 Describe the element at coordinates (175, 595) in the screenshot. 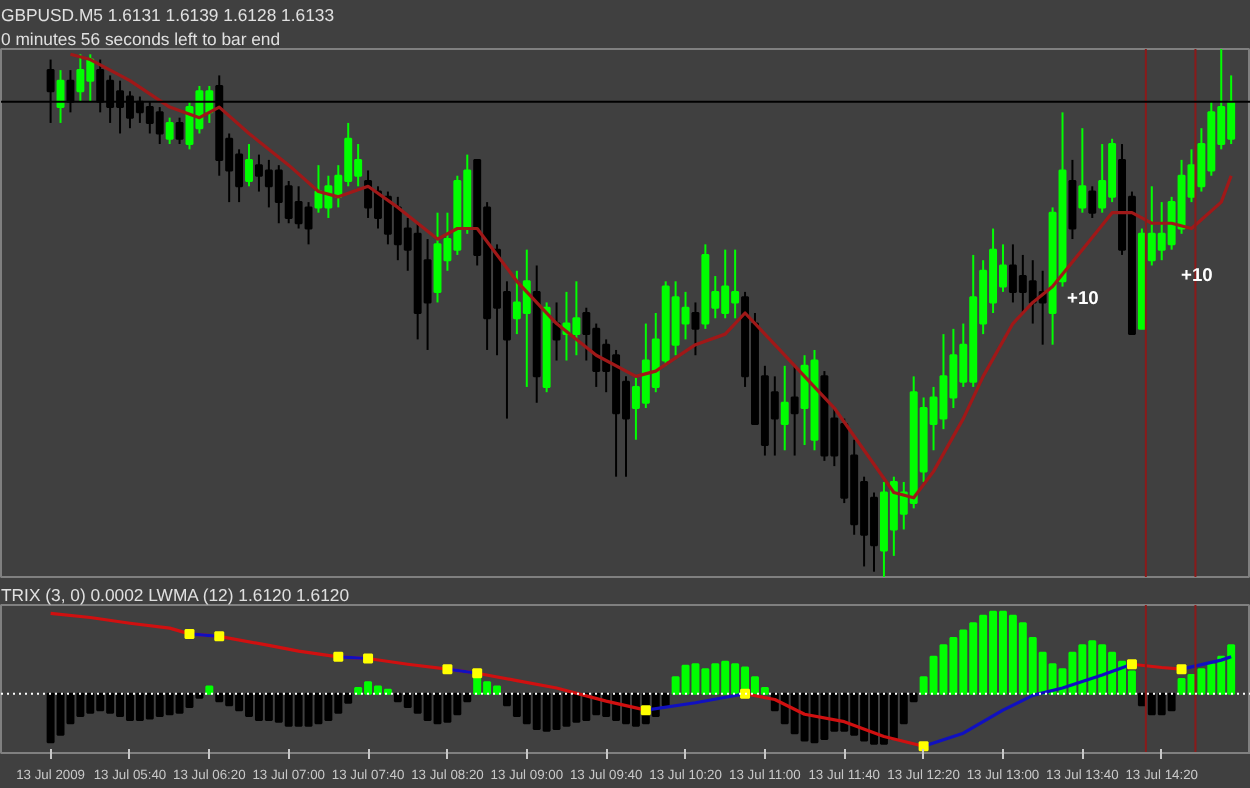

I see `chart-title: TRIX (3, 0) 0.0002 LWMA (12) 1.6120 1.6120` at that location.